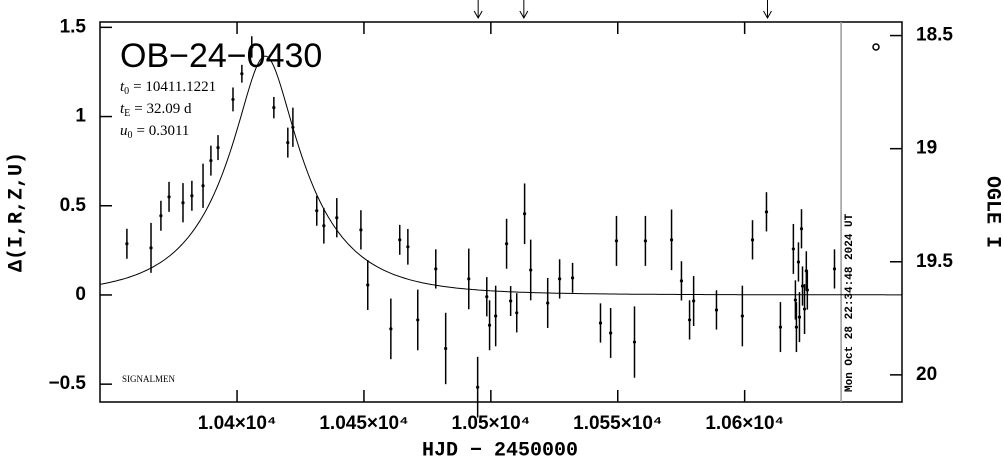 This screenshot has height=459, width=1004. I want to click on timestamp: Mon Oct 28 22:34:48 2024 UT, so click(850, 302).